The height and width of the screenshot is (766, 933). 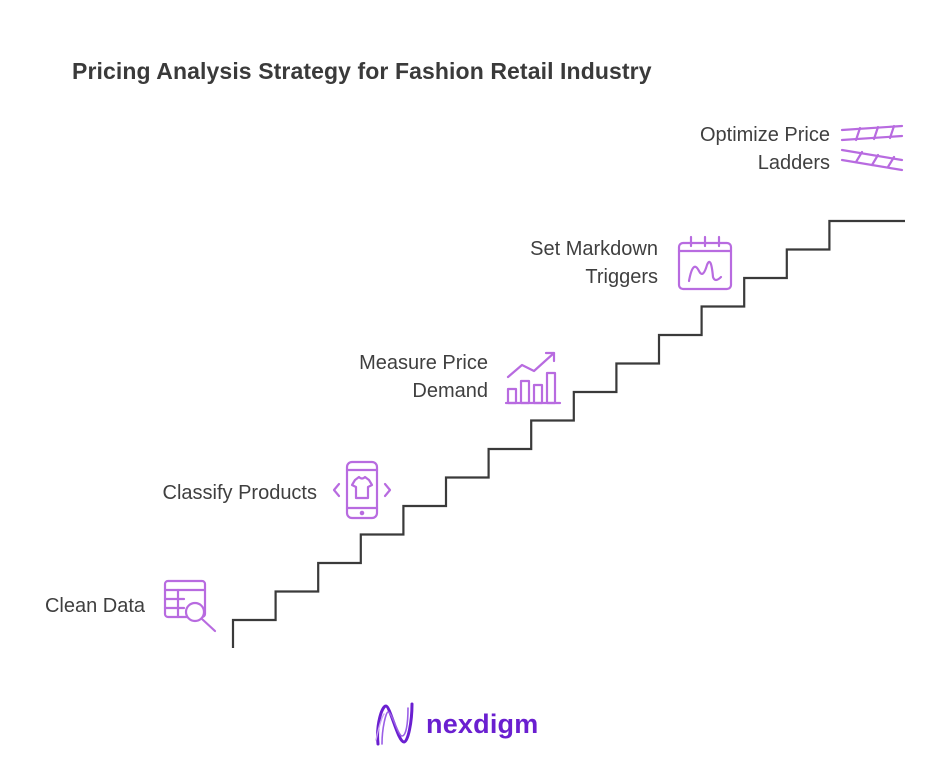 I want to click on step-label-line: Clean Data, so click(x=94, y=606).